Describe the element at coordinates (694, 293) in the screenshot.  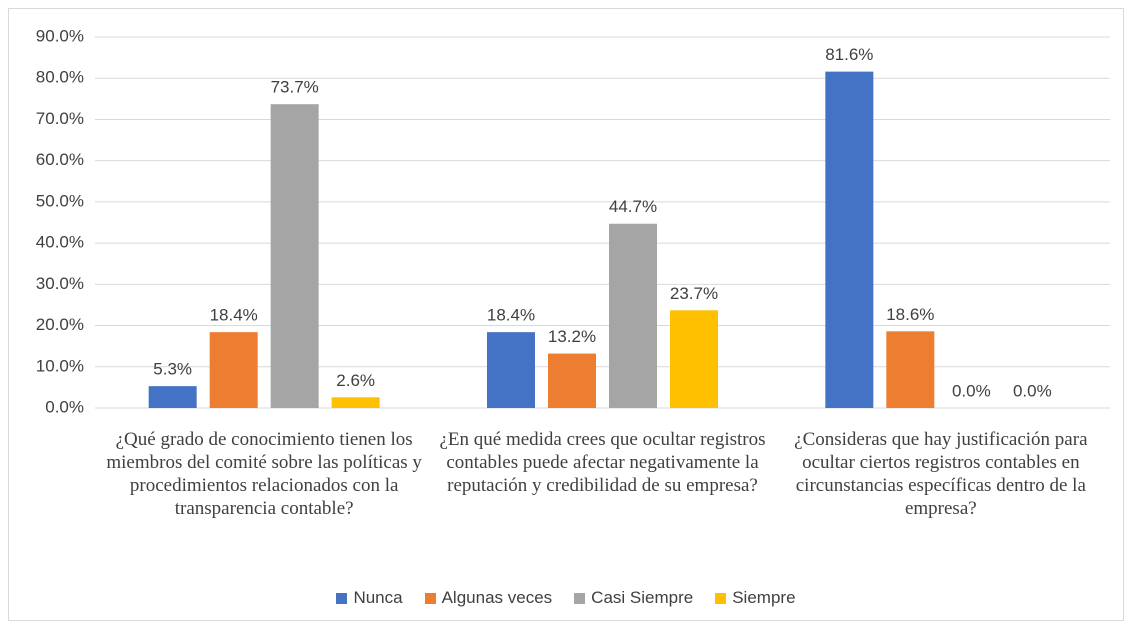
I see `value-label: 23.7%` at that location.